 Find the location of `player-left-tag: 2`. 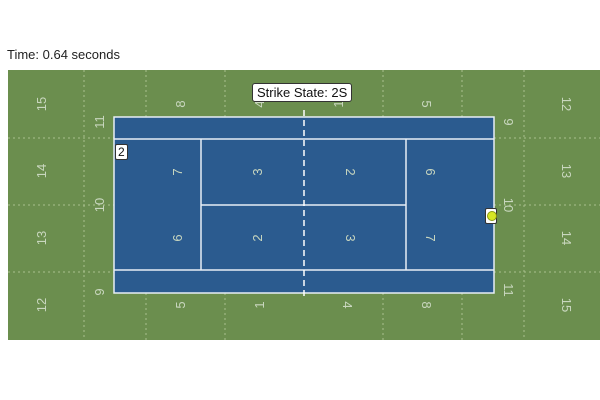

player-left-tag: 2 is located at coordinates (121, 152).